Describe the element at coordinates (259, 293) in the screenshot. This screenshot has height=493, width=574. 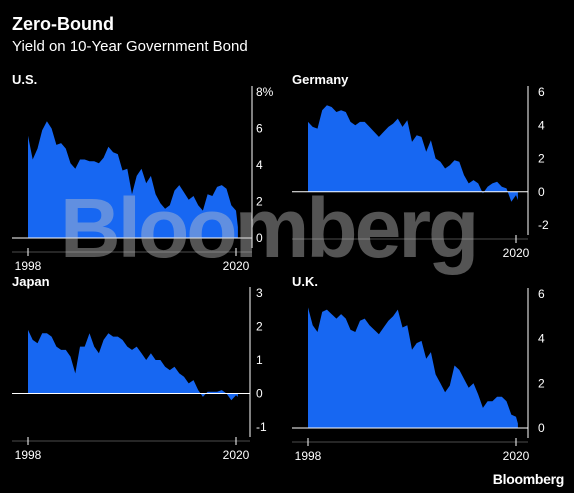
I see `japan-y-tick-label: 3` at that location.